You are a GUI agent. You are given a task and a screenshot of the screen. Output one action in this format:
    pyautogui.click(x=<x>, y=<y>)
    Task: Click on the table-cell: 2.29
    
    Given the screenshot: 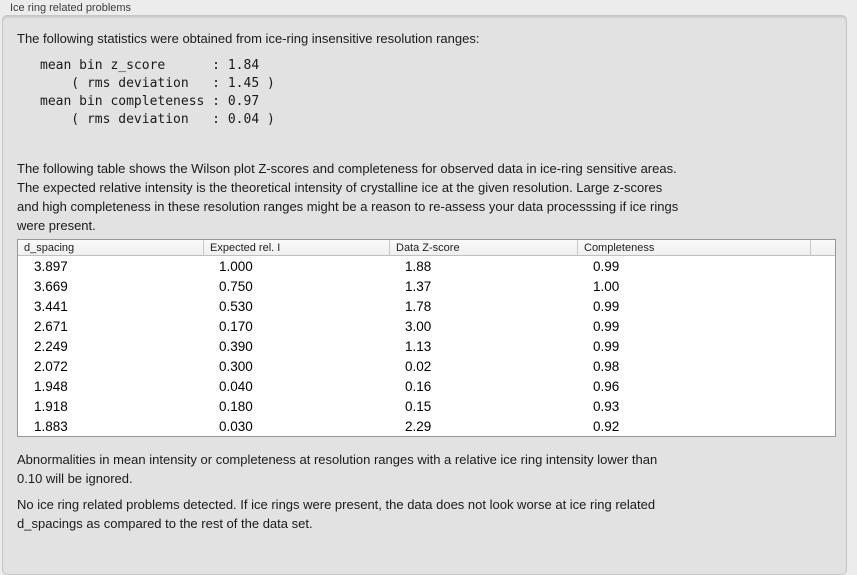 What is the action you would take?
    pyautogui.click(x=418, y=426)
    